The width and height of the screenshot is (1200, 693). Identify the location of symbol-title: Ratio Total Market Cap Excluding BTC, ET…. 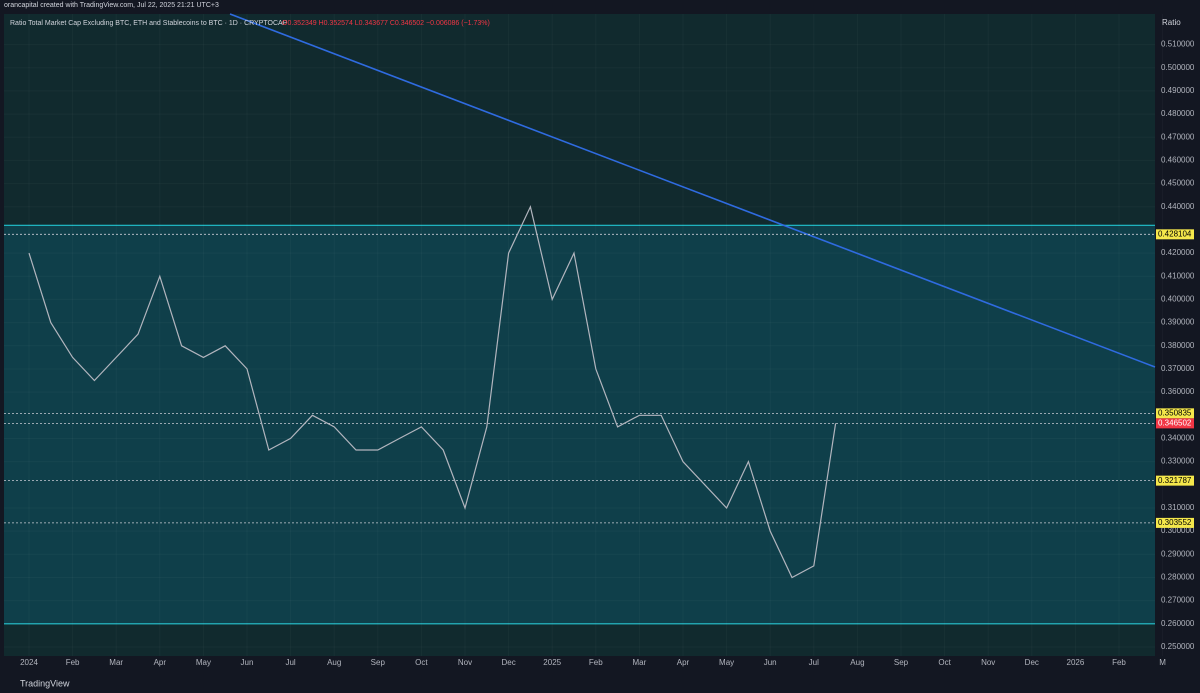
(149, 23).